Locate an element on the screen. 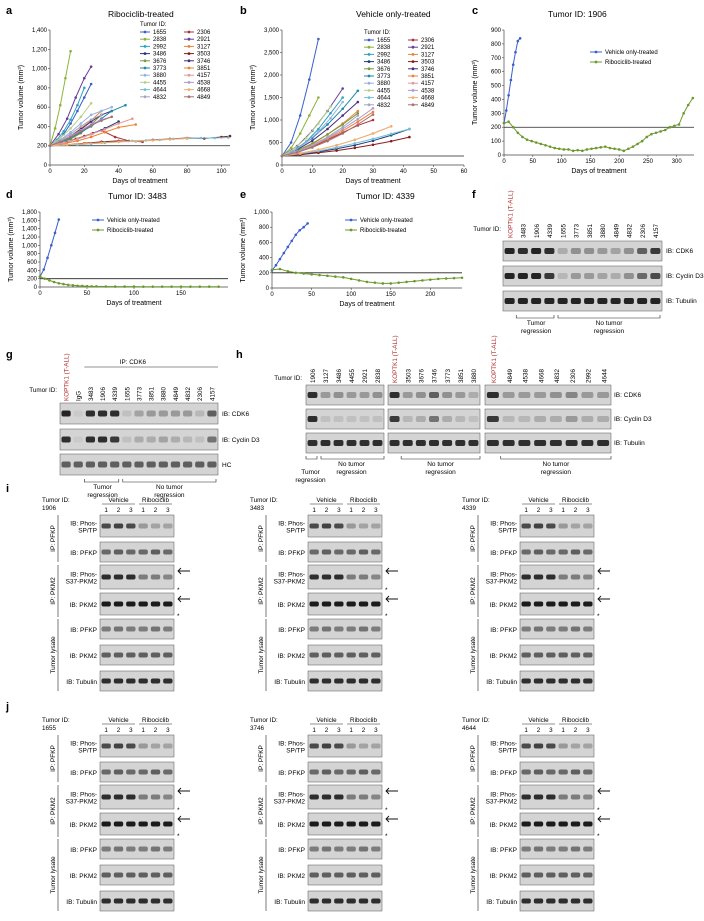 This screenshot has width=704, height=921. x-tick-label: 50 is located at coordinates (532, 162).